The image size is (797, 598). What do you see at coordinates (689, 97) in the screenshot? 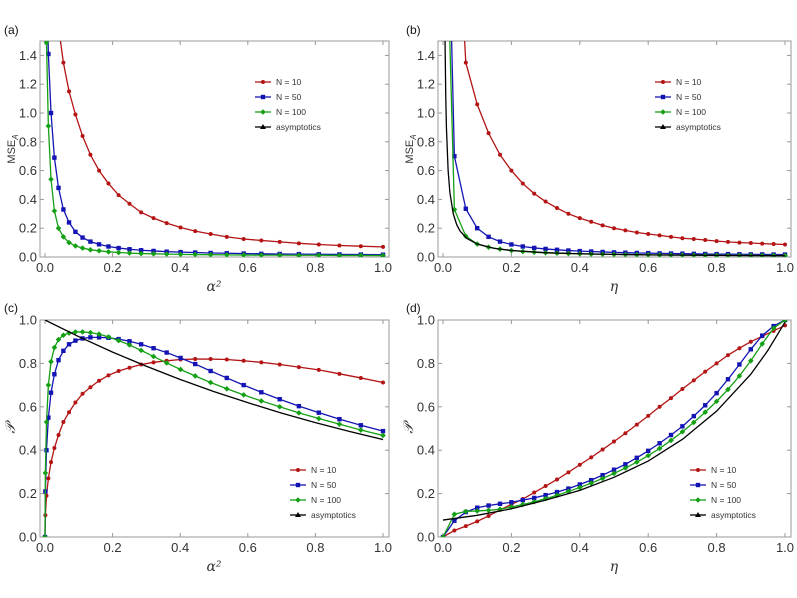
I see `legend-label: N = 50` at bounding box center [689, 97].